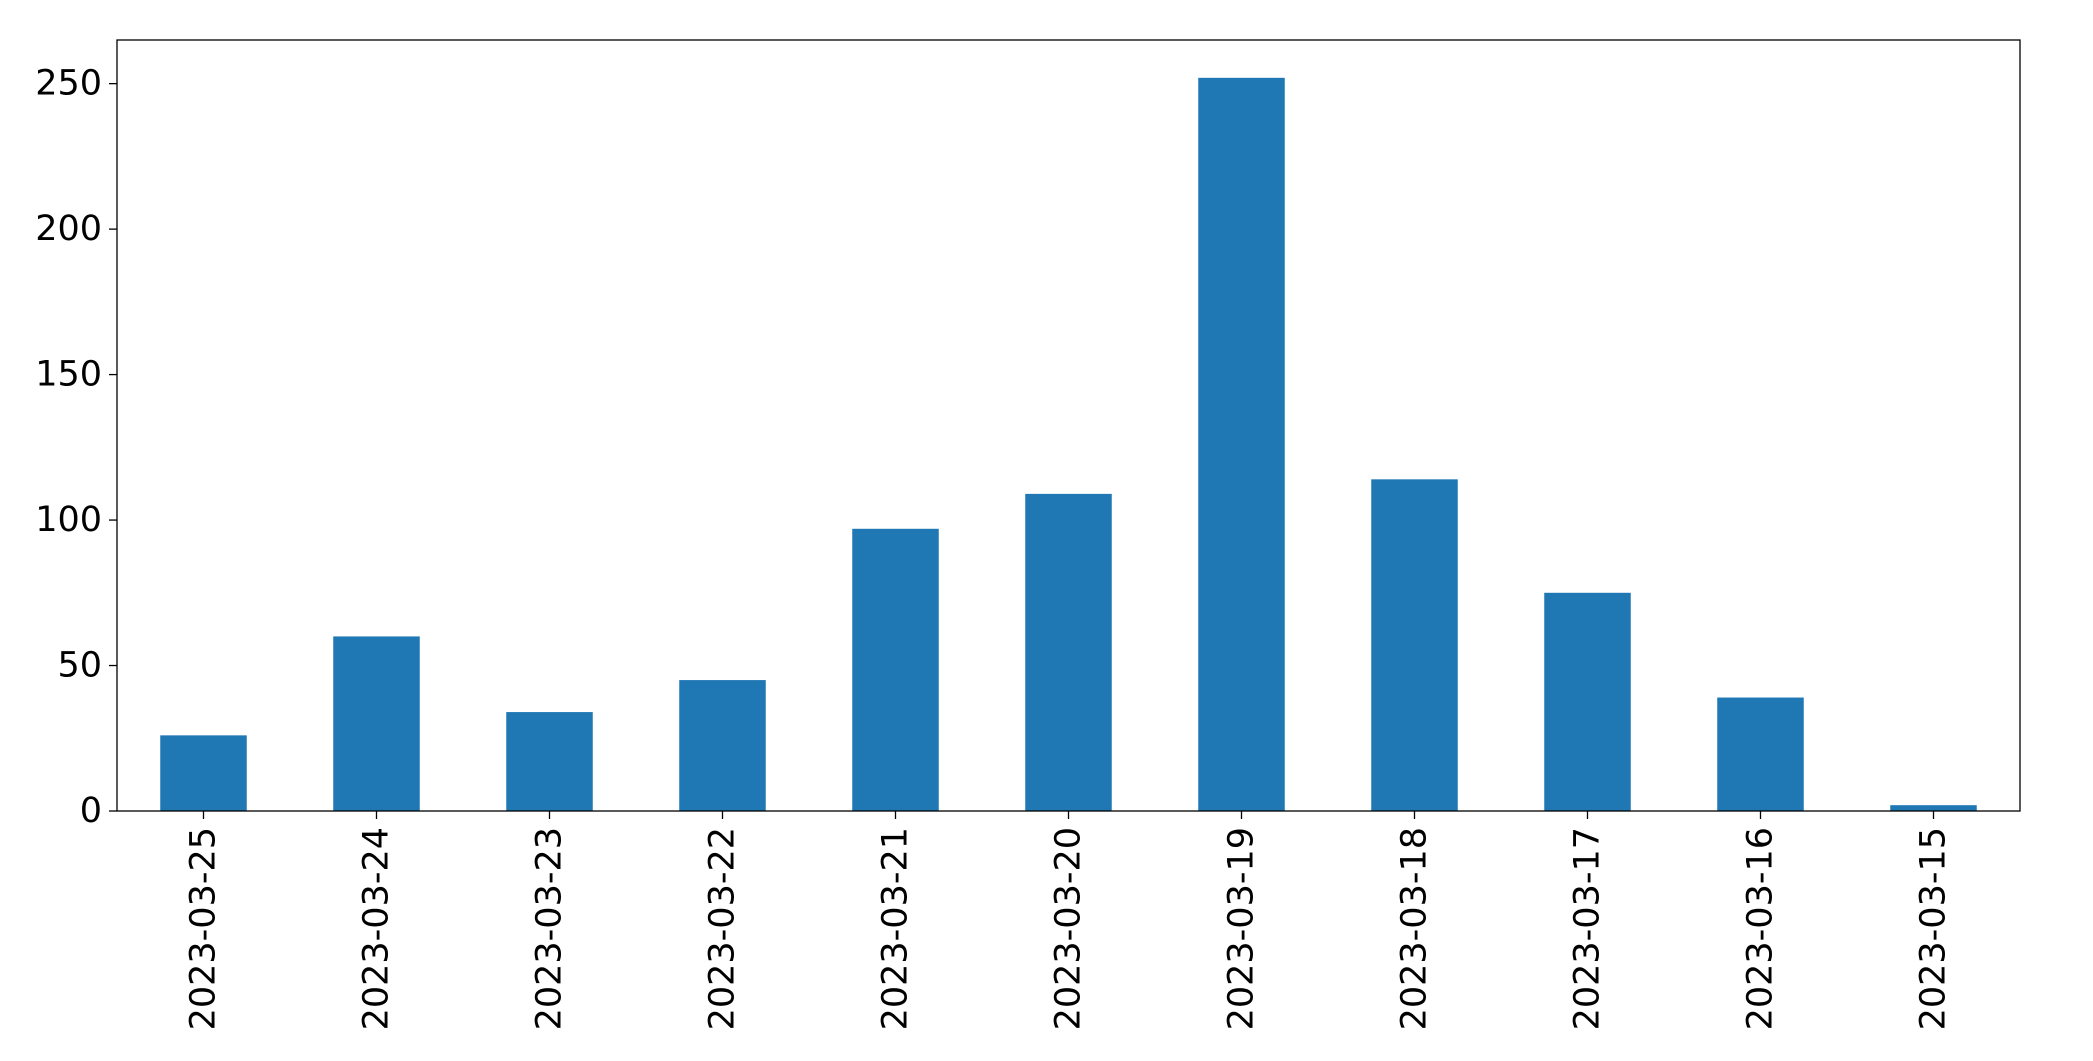 This screenshot has height=1061, width=2093. Describe the element at coordinates (76, 447) in the screenshot. I see `y-axis: 0 50 100 150 200 250` at that location.